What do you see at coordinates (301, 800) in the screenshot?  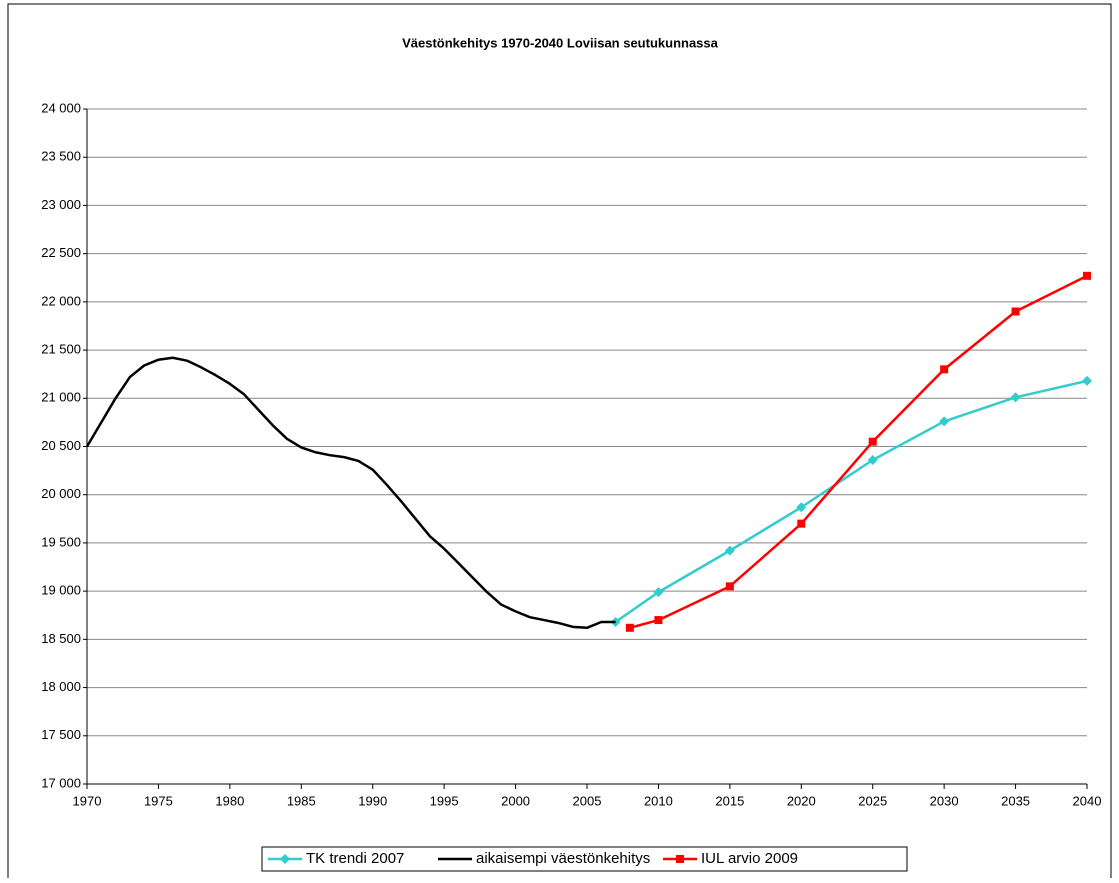 I see `x-tick-label: 1985` at bounding box center [301, 800].